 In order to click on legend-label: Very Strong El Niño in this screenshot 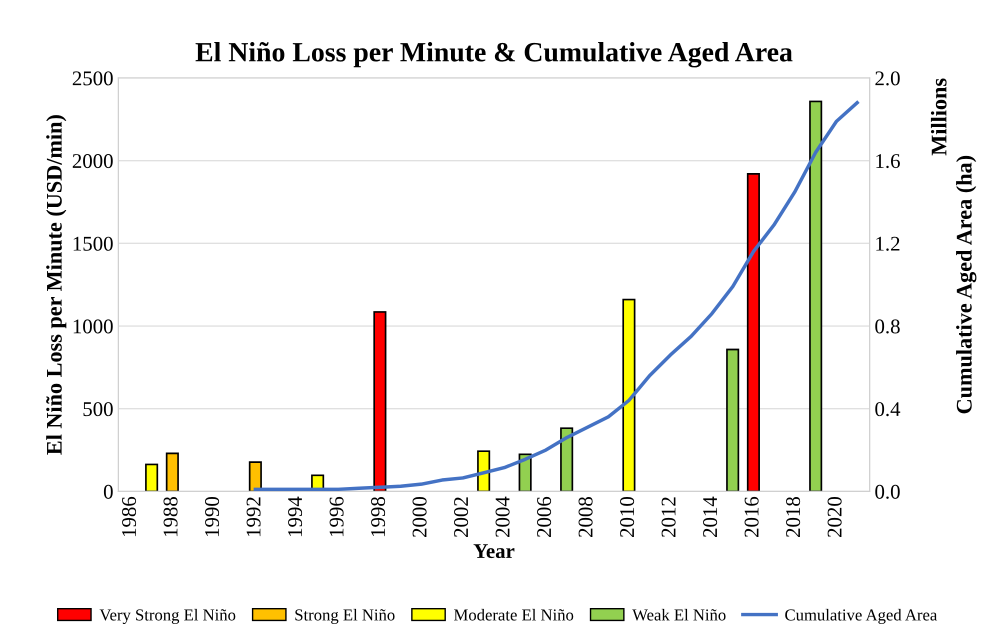, I will do `click(168, 616)`.